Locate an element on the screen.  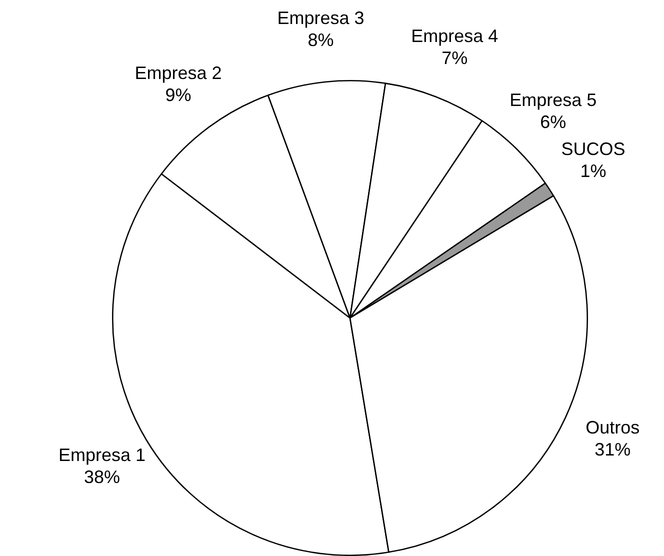
data-label: 31% is located at coordinates (612, 449).